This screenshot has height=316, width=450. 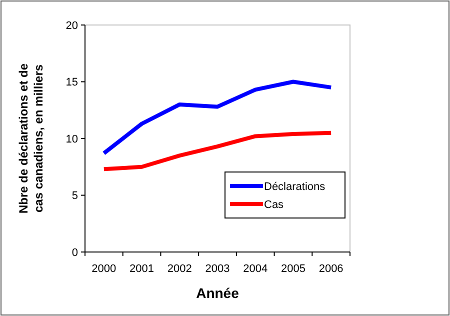 I want to click on x-tick-label: 2004, so click(x=255, y=269).